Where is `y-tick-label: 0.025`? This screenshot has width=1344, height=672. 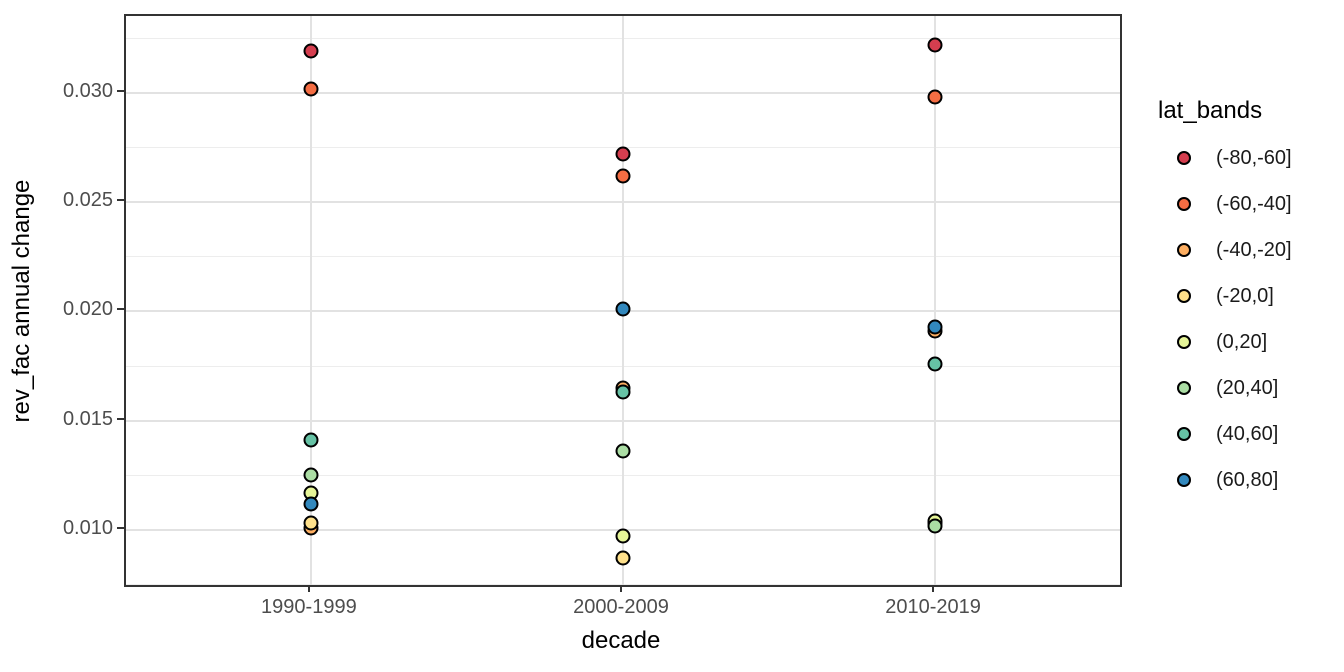
y-tick-label: 0.025 is located at coordinates (87, 200).